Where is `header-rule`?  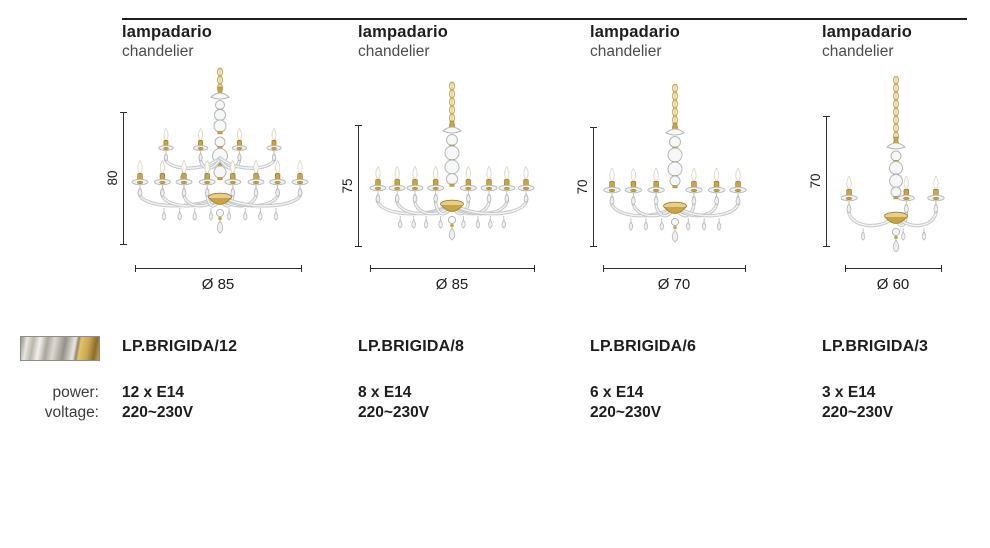
header-rule is located at coordinates (544, 19).